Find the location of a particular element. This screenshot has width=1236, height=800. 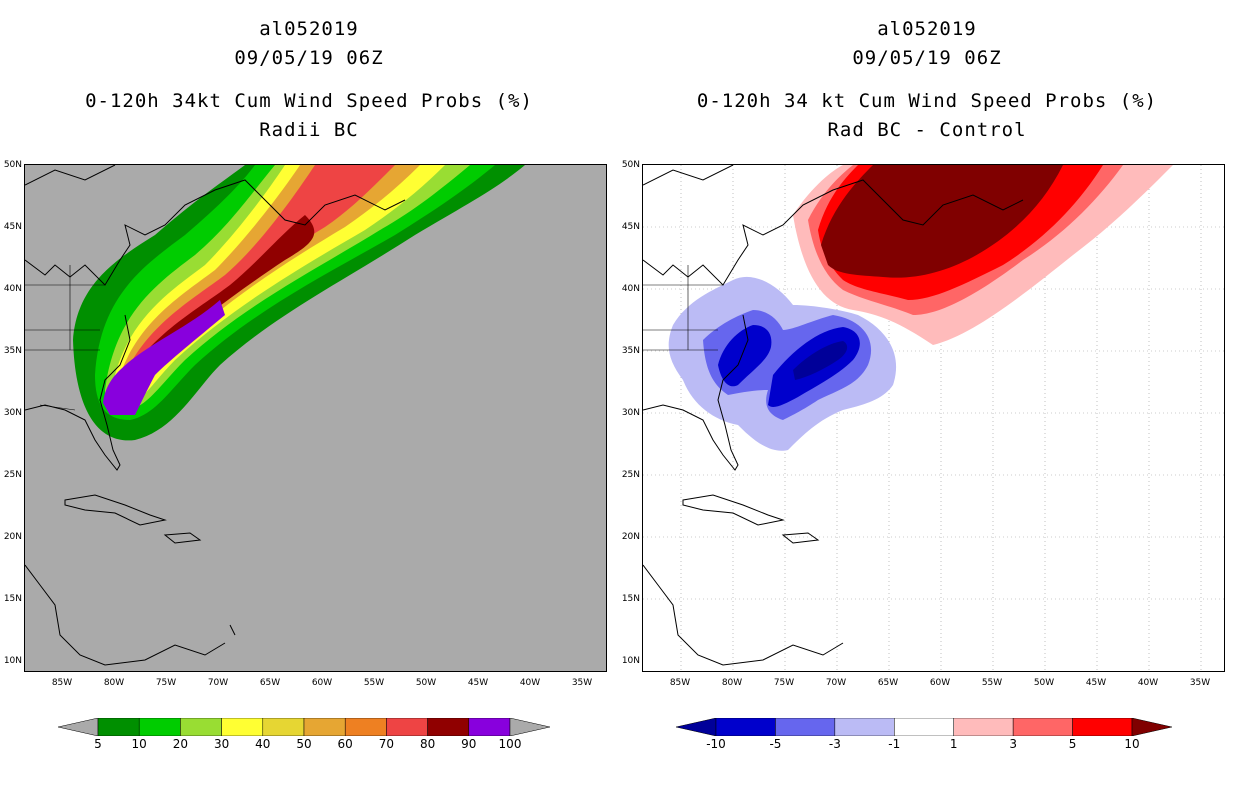

right-colorbar is located at coordinates (924, 727).